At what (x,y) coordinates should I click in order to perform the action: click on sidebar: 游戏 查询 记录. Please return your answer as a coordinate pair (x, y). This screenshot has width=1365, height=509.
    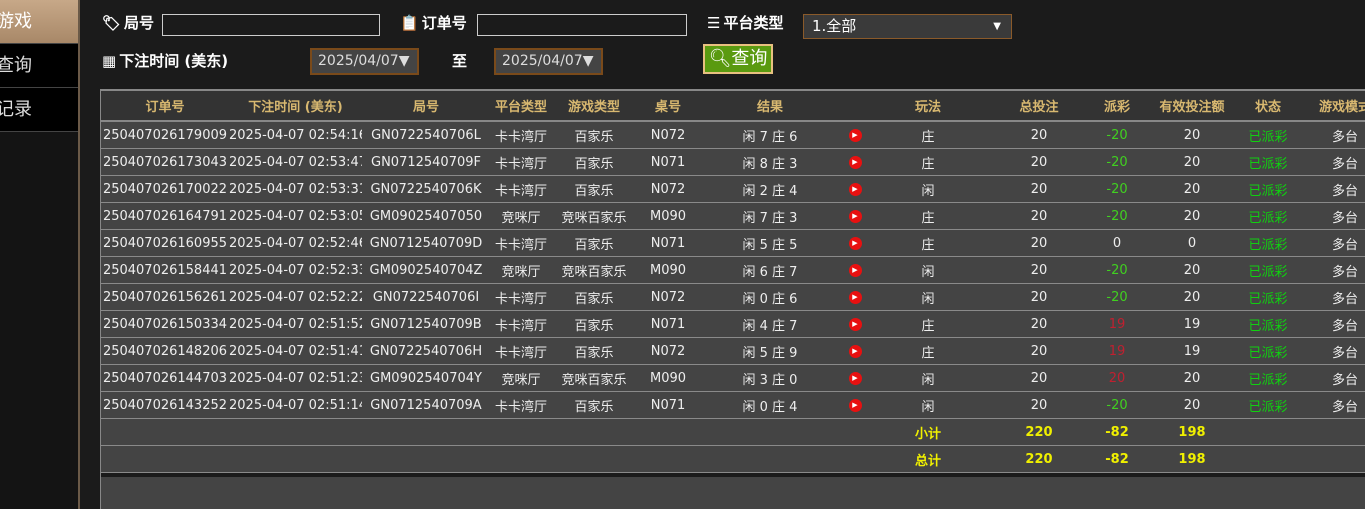
    Looking at the image, I should click on (40, 254).